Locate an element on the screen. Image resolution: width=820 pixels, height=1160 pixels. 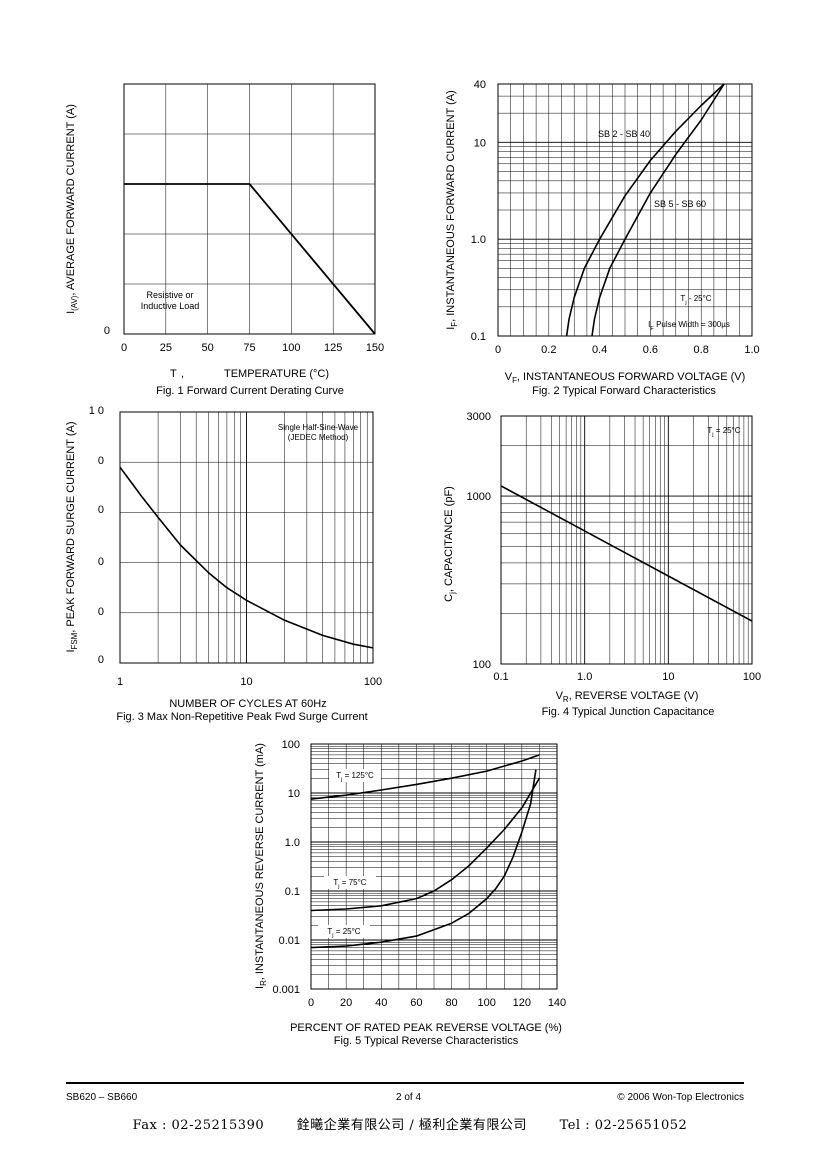
temperature-note: Tj = 25°C is located at coordinates (723, 432).